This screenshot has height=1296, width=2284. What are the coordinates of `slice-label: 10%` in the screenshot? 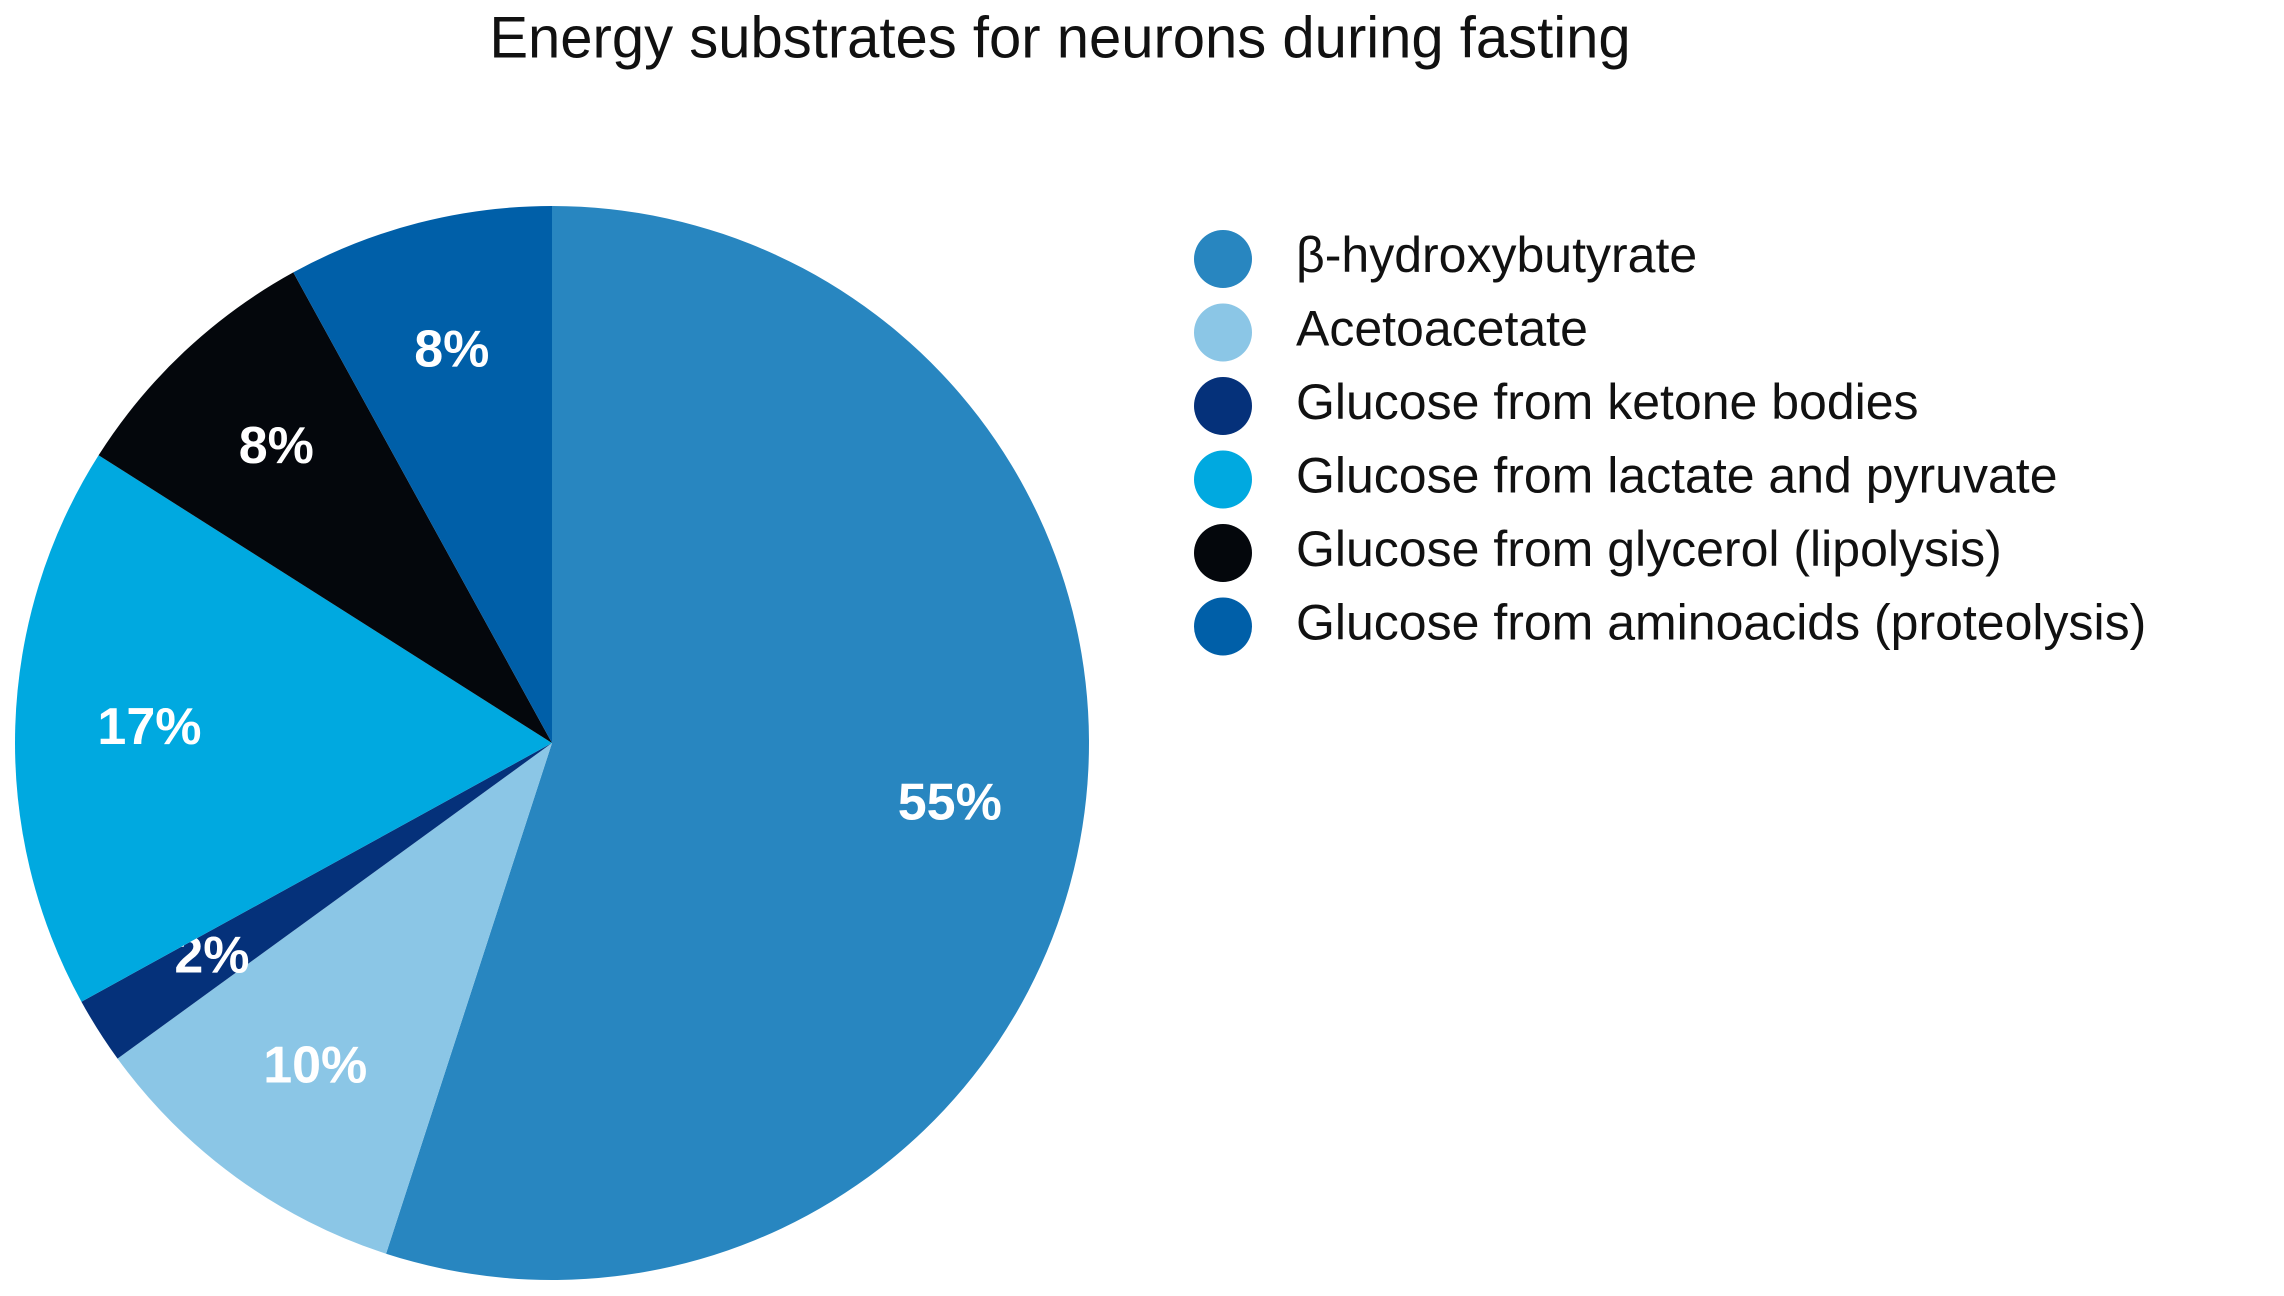 It's located at (315, 1066).